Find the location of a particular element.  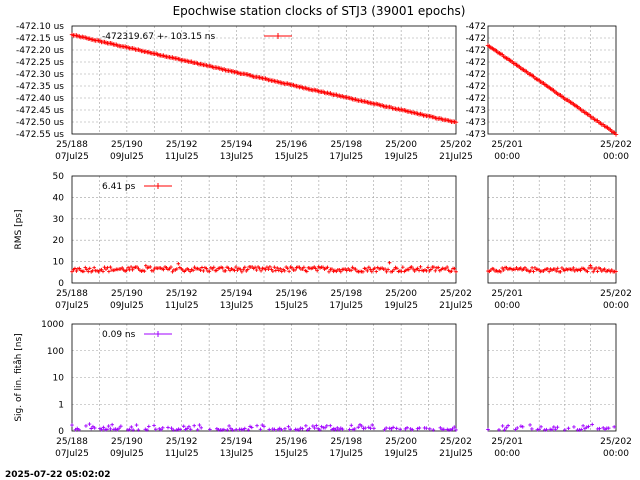

sig-zoom-panel: 25/201 00:00 25/202 00:00 is located at coordinates (559, 391).